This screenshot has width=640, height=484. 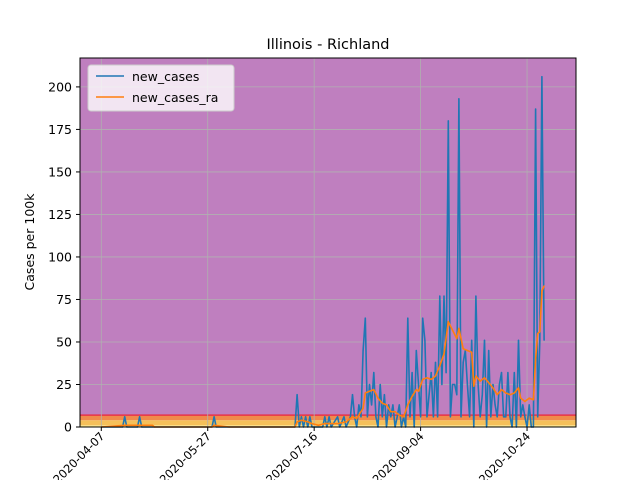 What do you see at coordinates (64, 299) in the screenshot?
I see `y-tick-label: 75` at bounding box center [64, 299].